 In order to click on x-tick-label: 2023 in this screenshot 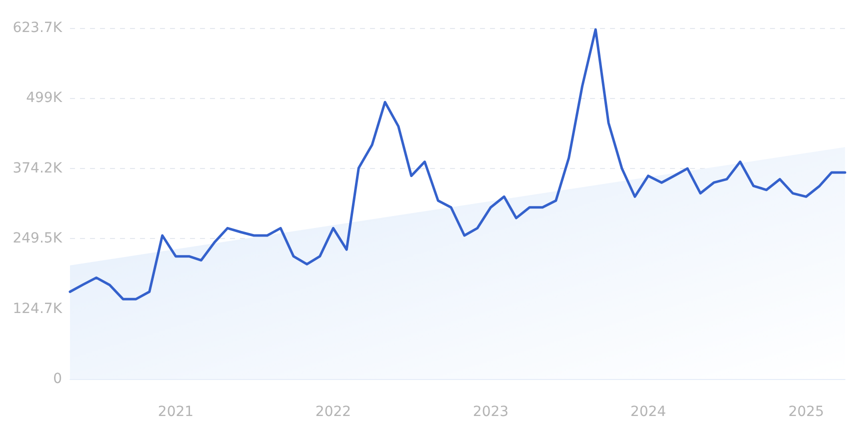, I will do `click(490, 412)`.